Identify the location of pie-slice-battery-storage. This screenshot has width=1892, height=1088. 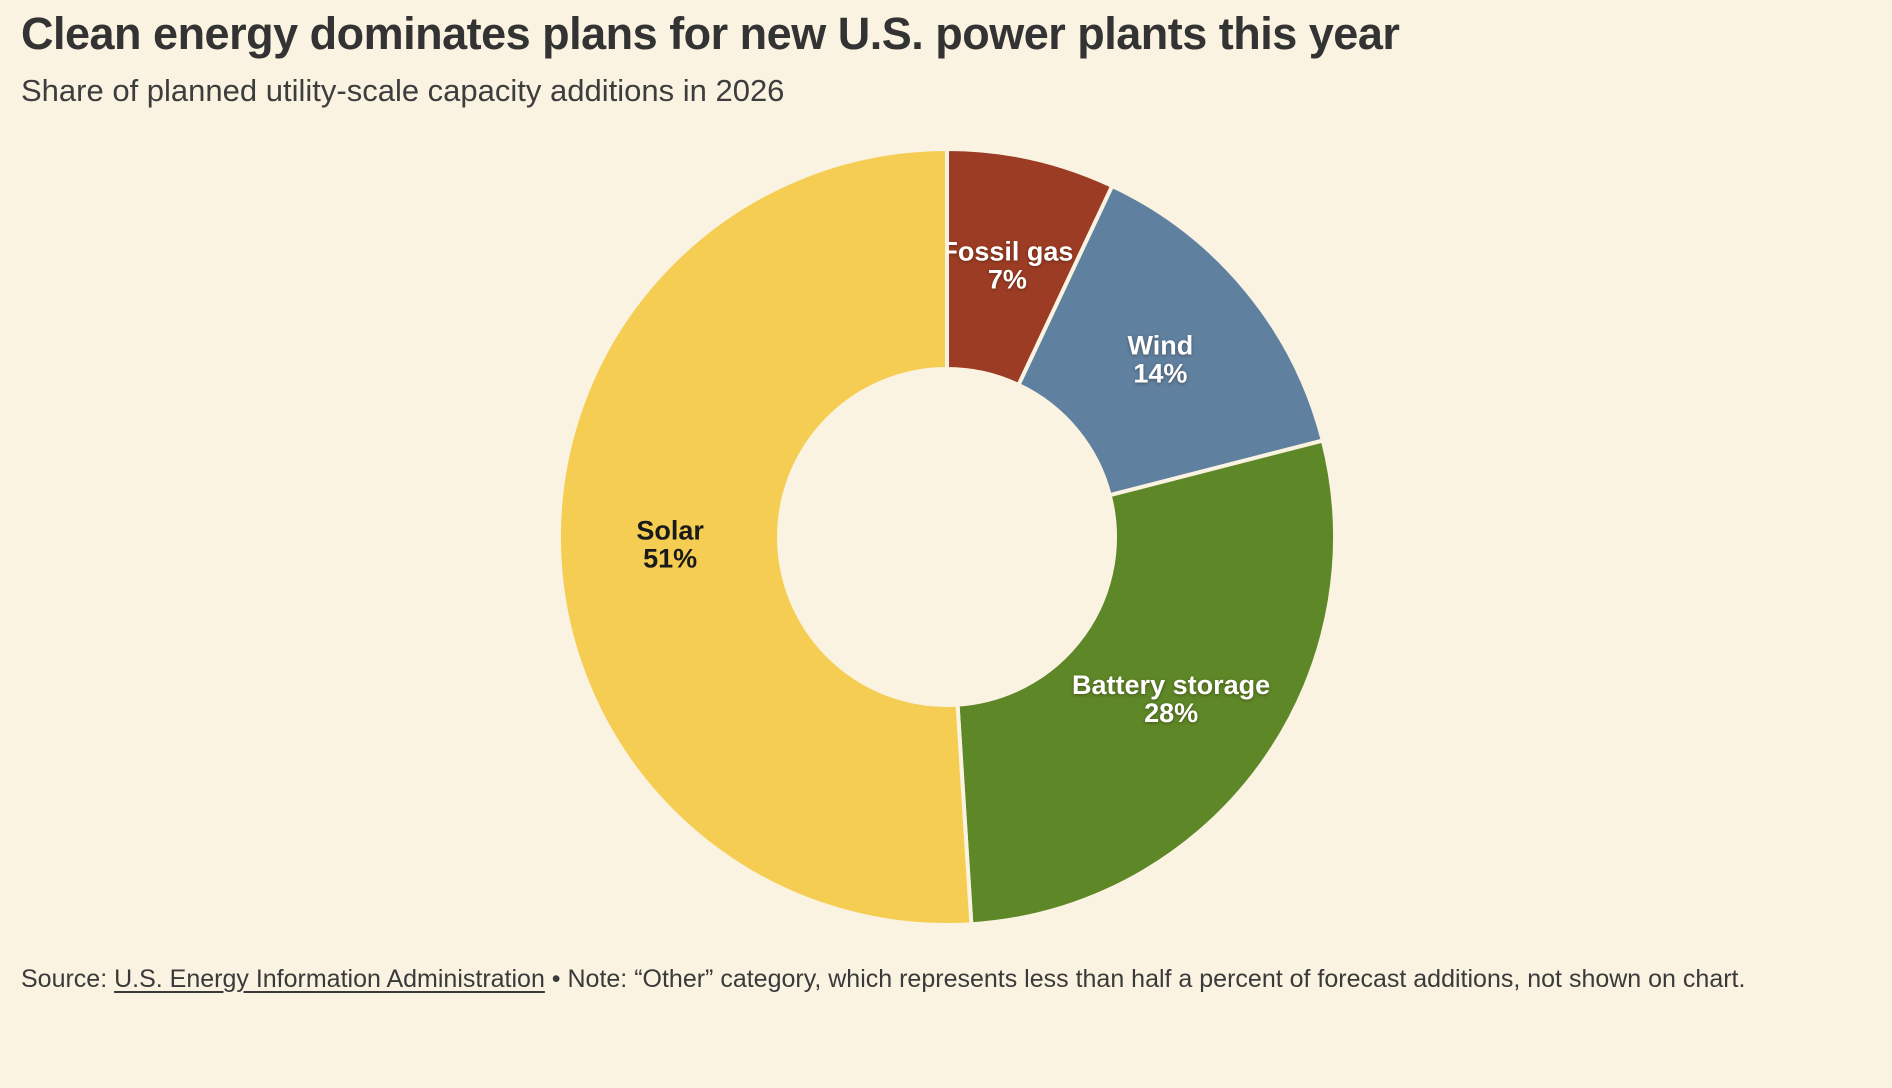
(1146, 682).